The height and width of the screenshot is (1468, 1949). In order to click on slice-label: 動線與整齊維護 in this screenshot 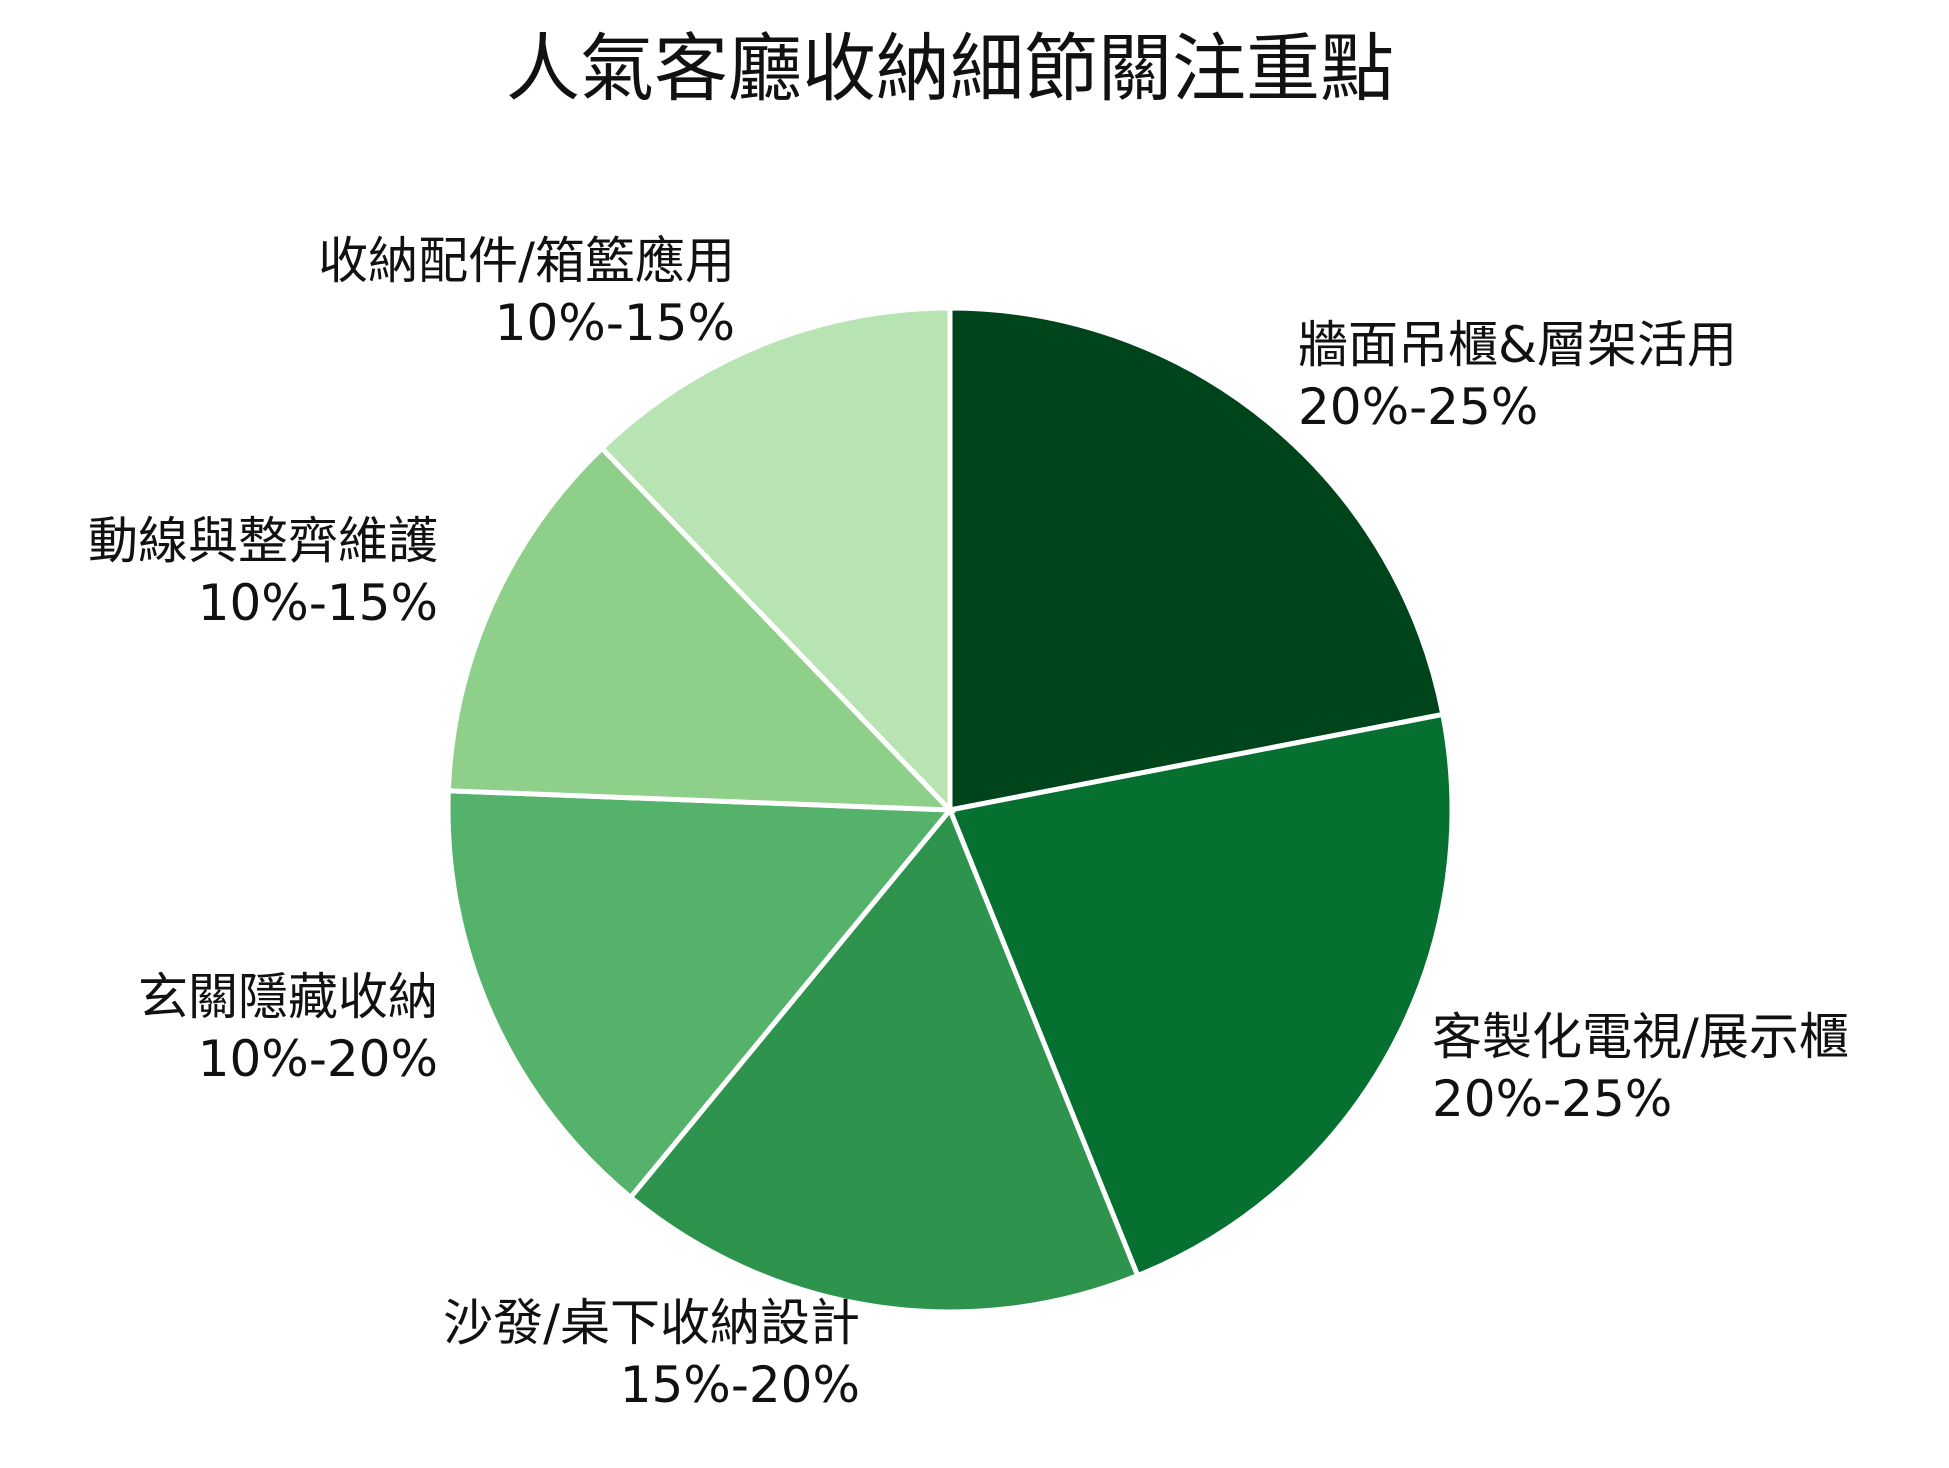, I will do `click(263, 541)`.